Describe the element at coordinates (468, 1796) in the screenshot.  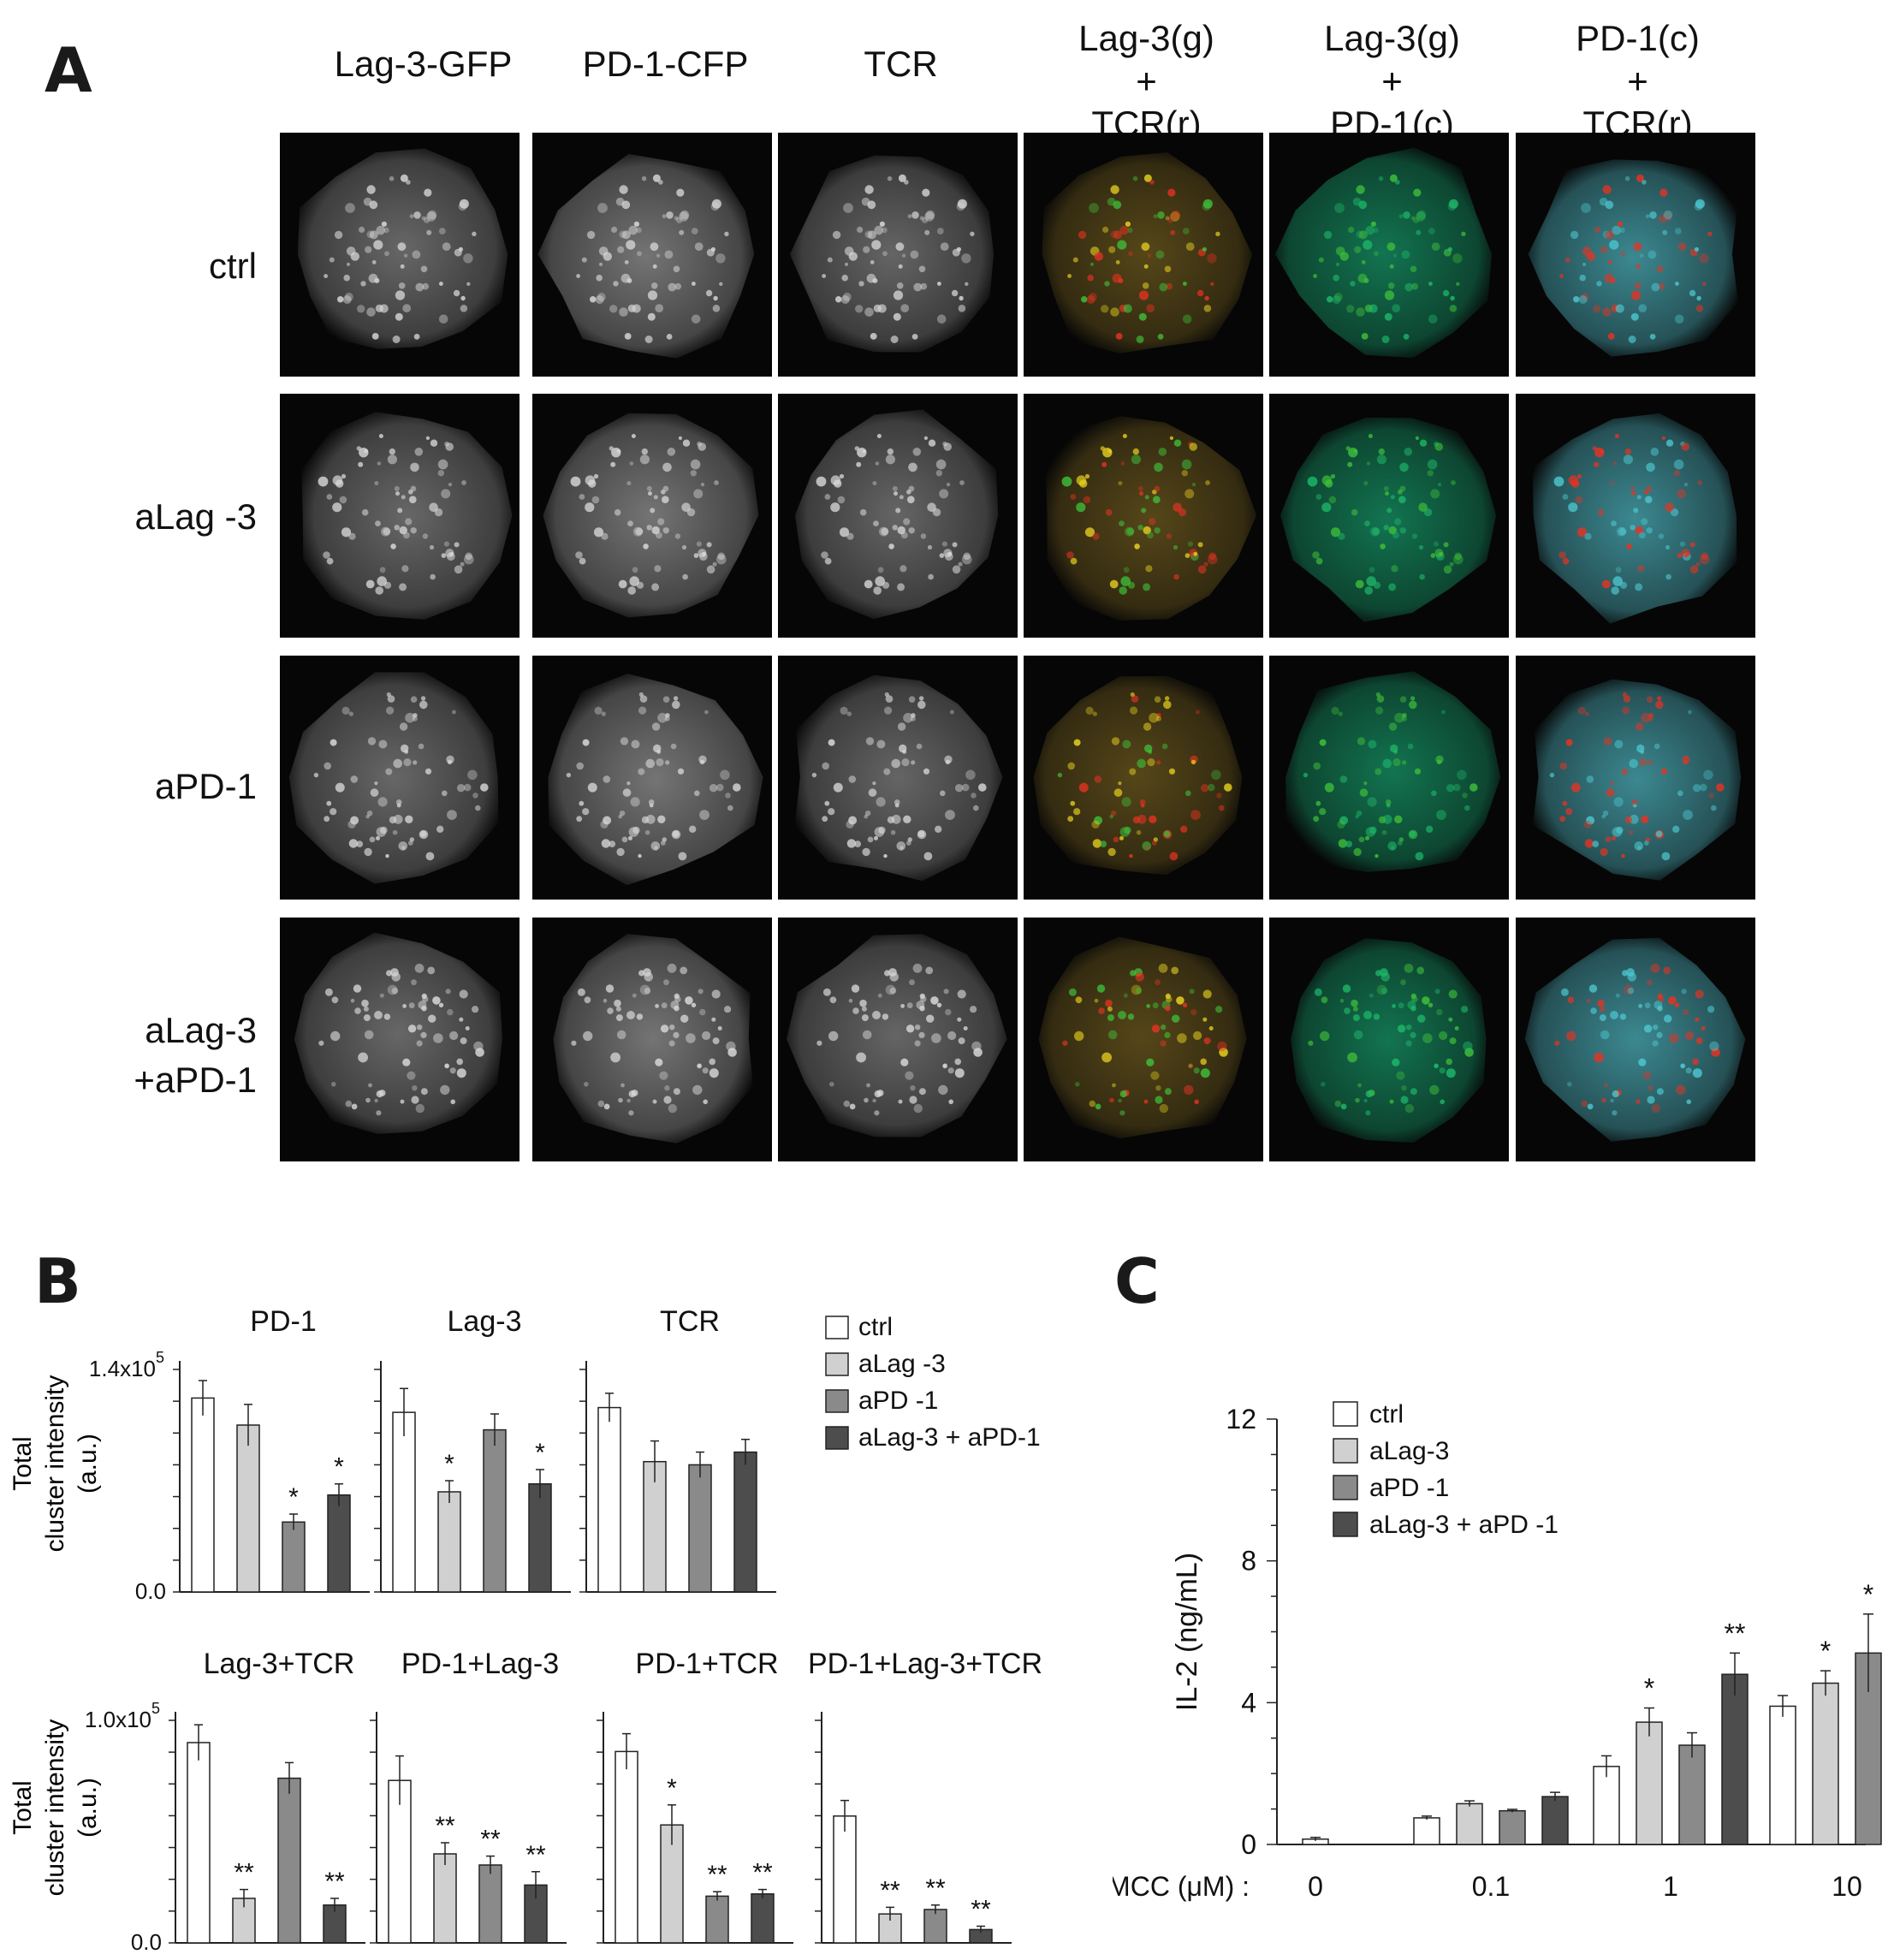
I see `bar-chart-b-pd1lag3: PD-1+Lag-3** ****` at that location.